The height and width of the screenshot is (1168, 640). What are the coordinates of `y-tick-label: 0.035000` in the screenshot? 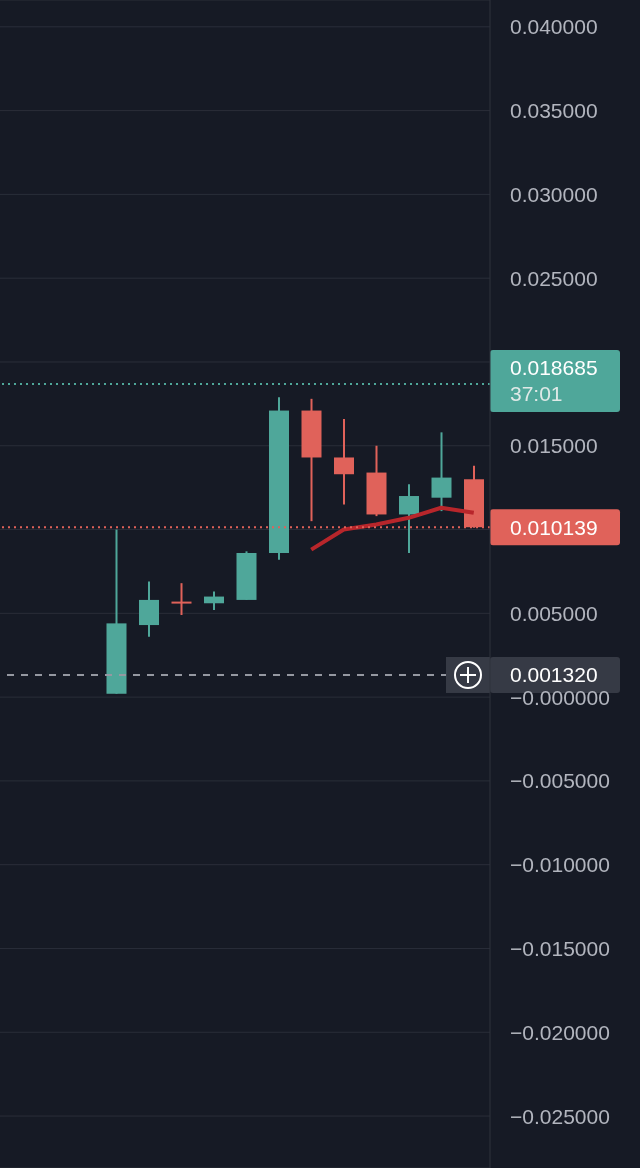 It's located at (554, 111).